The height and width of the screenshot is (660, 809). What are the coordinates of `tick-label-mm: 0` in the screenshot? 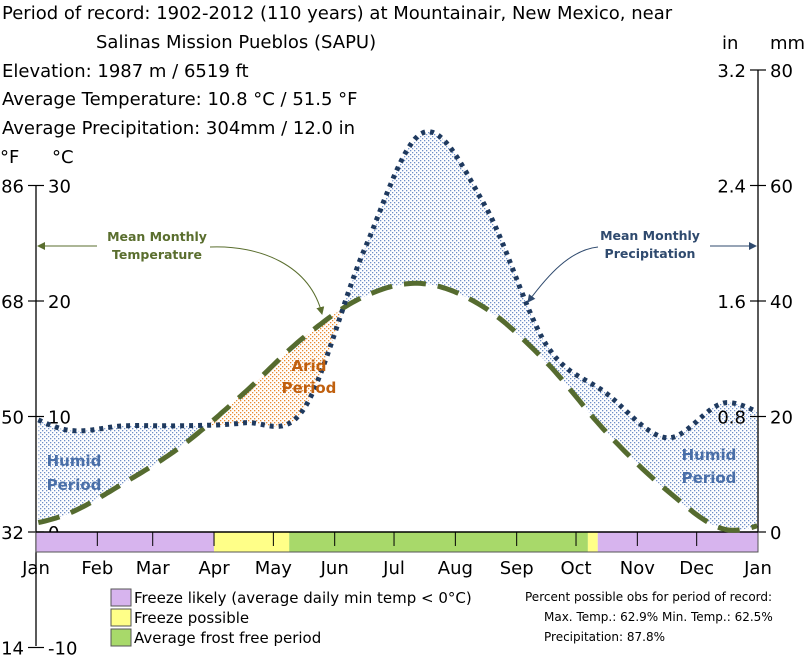 It's located at (775, 533).